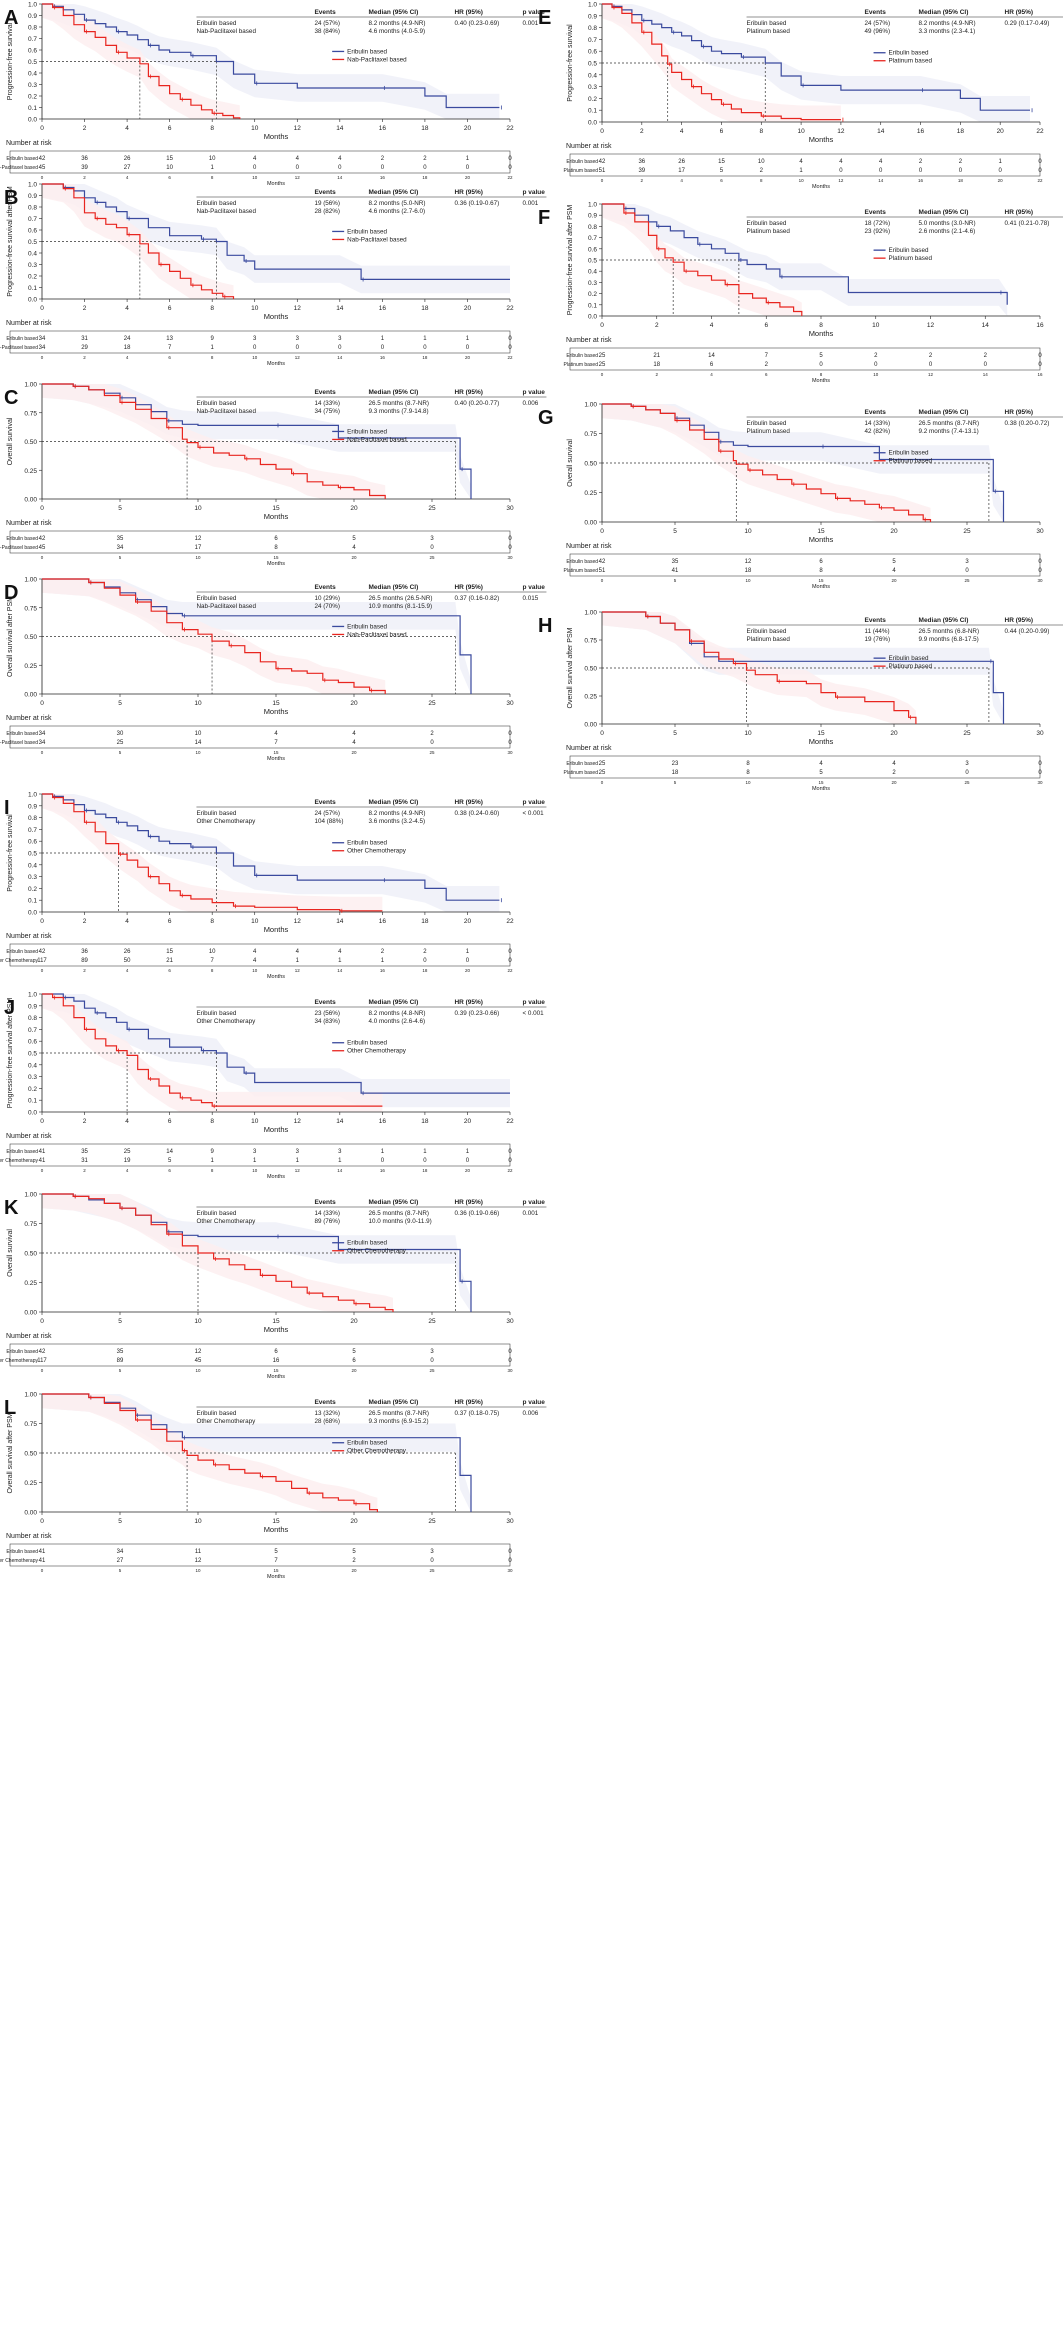 The height and width of the screenshot is (2327, 1063). What do you see at coordinates (276, 703) in the screenshot?
I see `x-tick-label: 15` at bounding box center [276, 703].